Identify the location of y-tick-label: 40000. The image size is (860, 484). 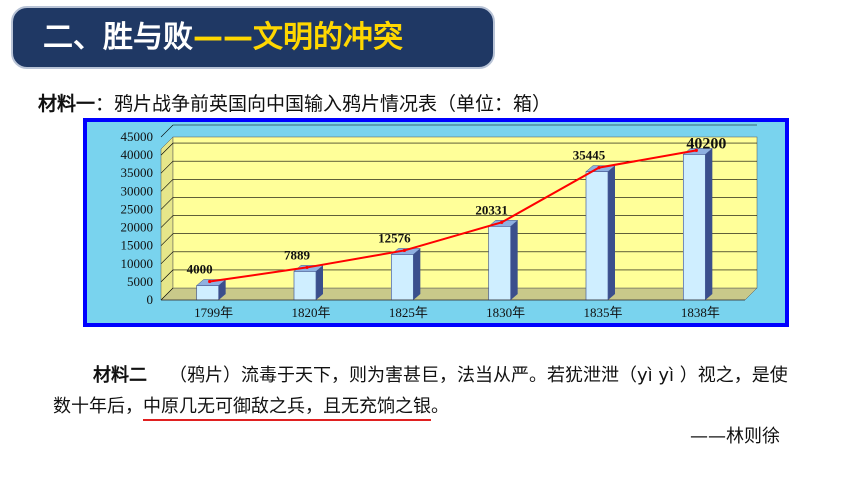
(137, 154).